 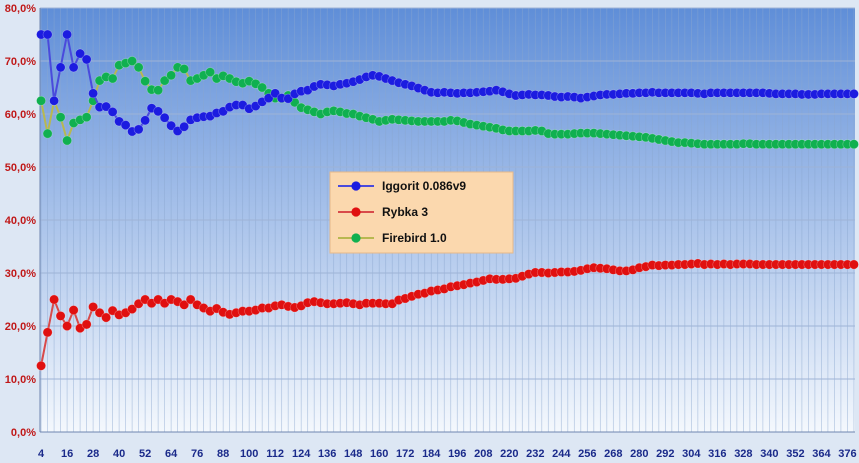 What do you see at coordinates (197, 454) in the screenshot?
I see `x-tick-label: 76` at bounding box center [197, 454].